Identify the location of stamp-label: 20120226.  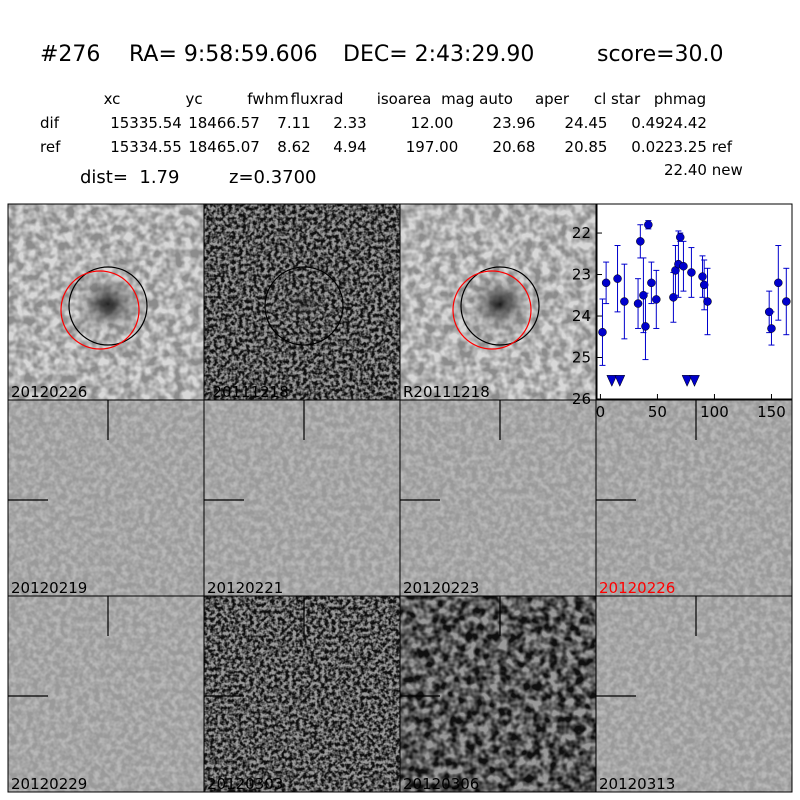
(637, 588).